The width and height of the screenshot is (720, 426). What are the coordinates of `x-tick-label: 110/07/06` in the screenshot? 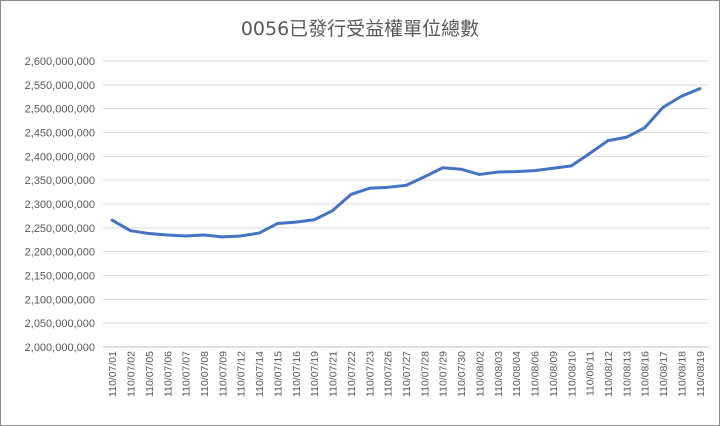 It's located at (168, 374).